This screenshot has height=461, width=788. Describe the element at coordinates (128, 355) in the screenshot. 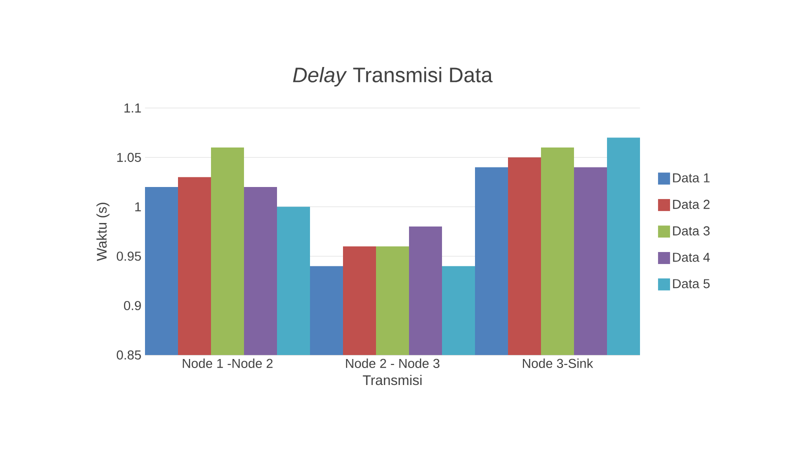

I see `y-tick-label: 0.85` at that location.